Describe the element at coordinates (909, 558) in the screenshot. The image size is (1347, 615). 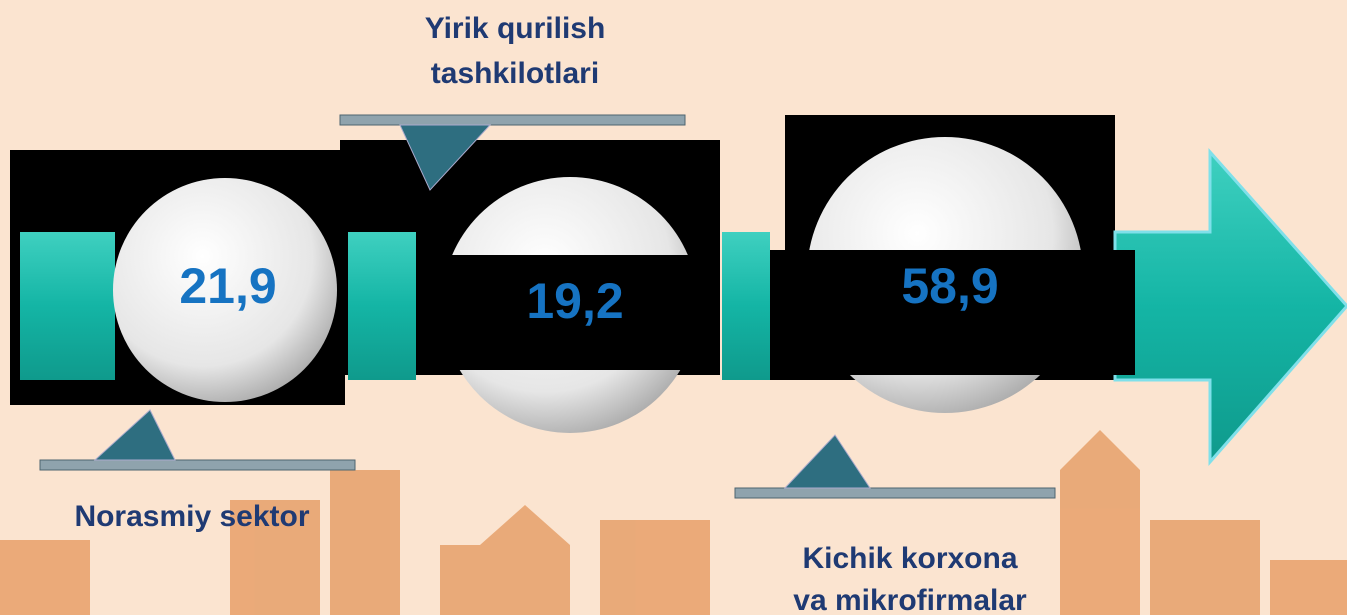
I see `label: Kichik korxona` at that location.